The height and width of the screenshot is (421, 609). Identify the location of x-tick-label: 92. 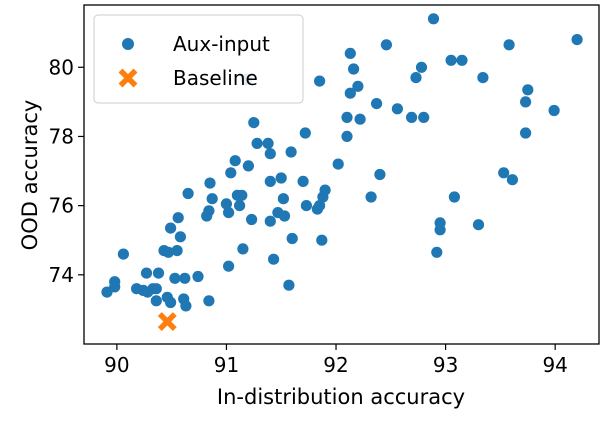
(335, 365).